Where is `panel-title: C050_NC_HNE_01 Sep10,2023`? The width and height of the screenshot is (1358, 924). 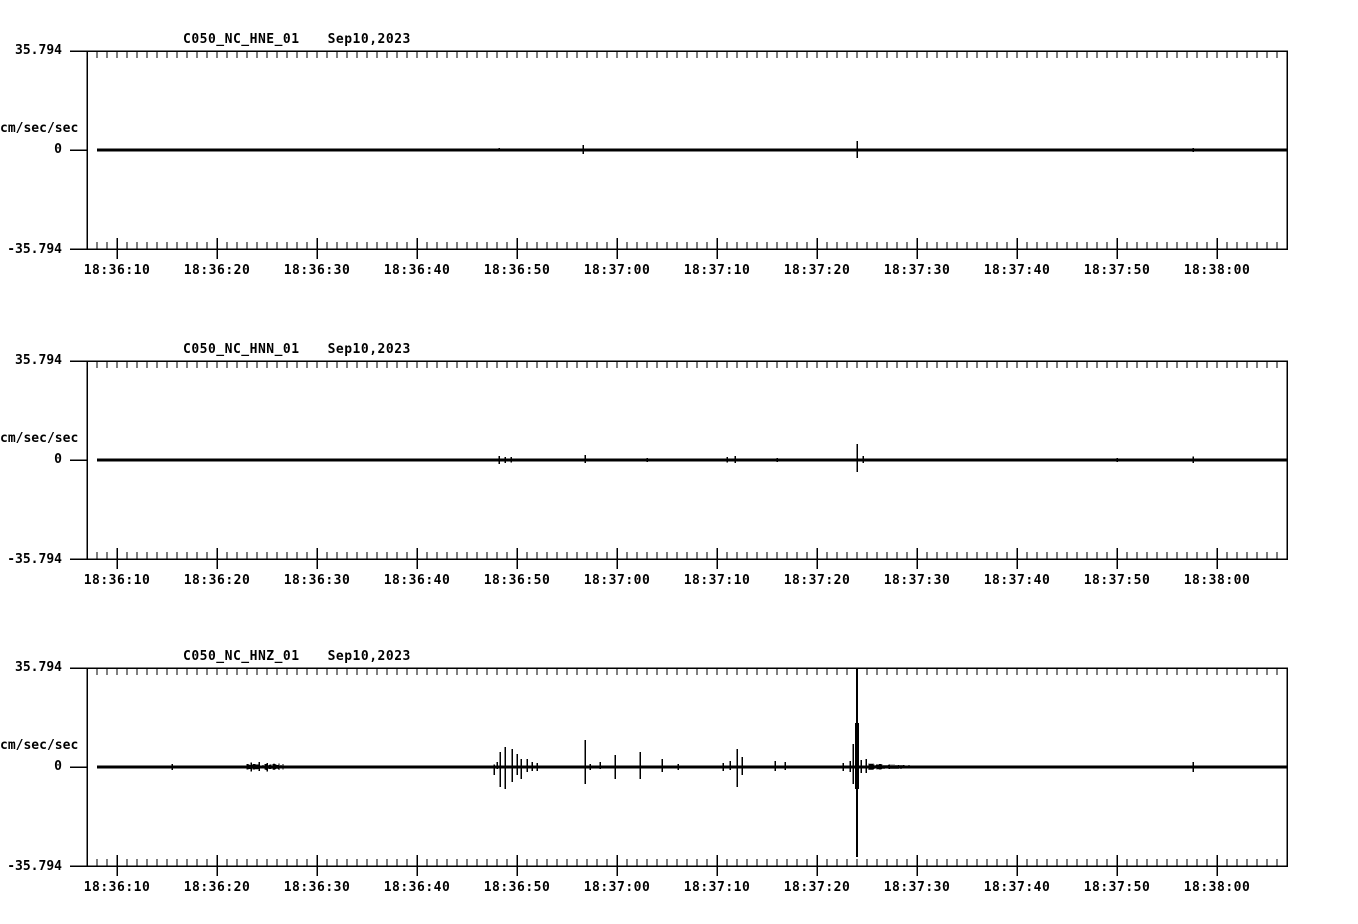 panel-title: C050_NC_HNE_01 Sep10,2023 is located at coordinates (297, 39).